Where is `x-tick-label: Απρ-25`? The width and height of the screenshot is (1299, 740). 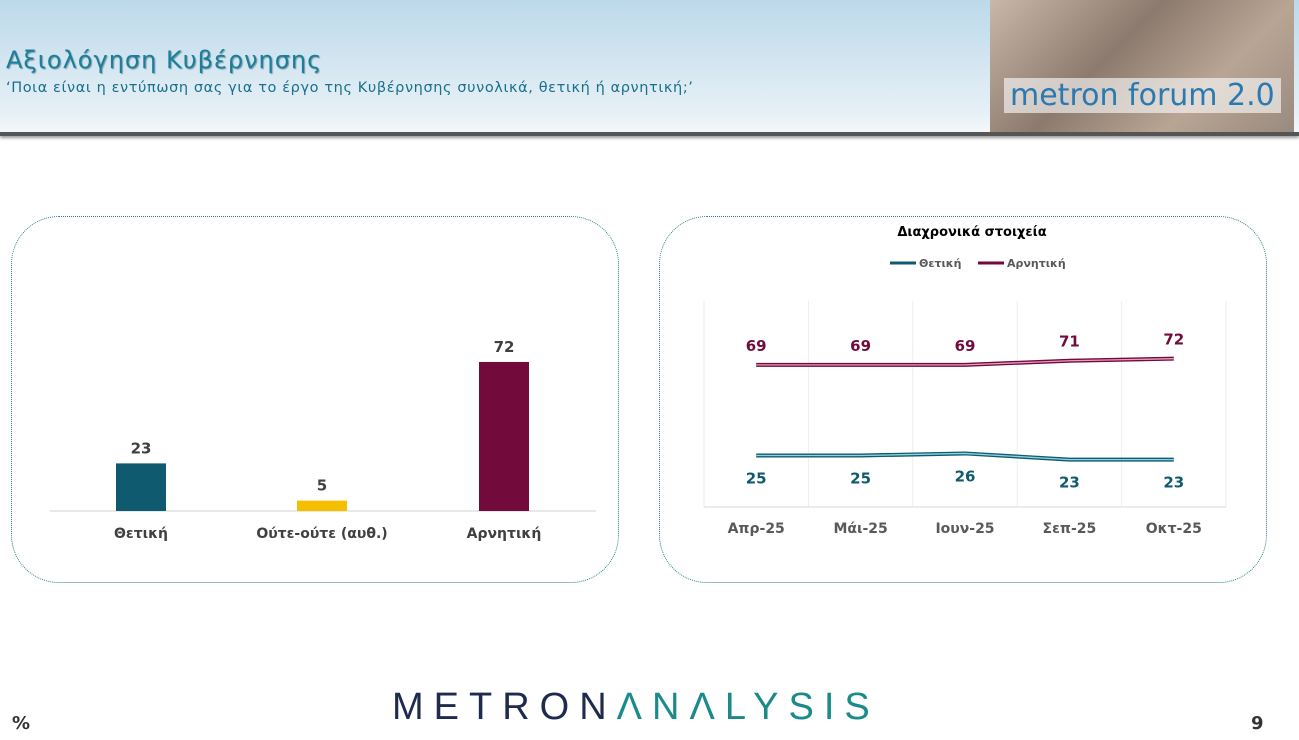
x-tick-label: Απρ-25 is located at coordinates (756, 529).